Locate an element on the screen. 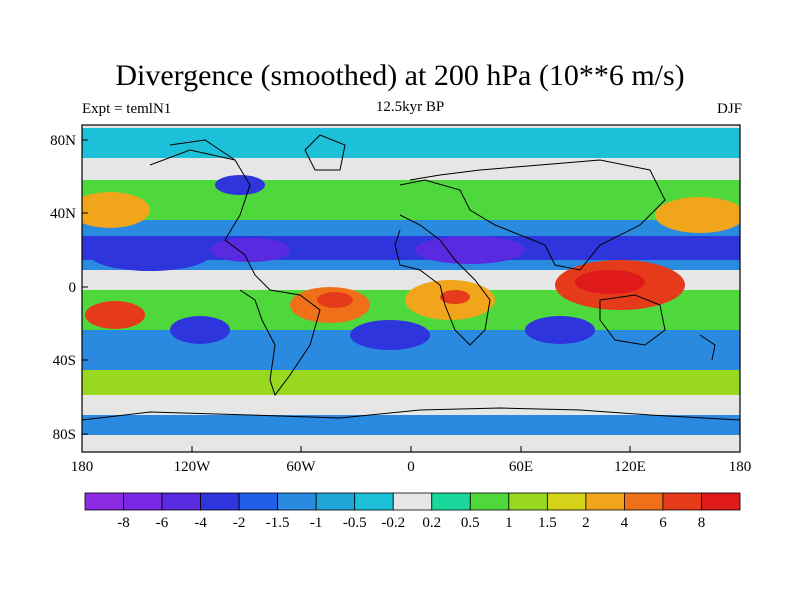  lon-label-120w: 120W is located at coordinates (193, 467).